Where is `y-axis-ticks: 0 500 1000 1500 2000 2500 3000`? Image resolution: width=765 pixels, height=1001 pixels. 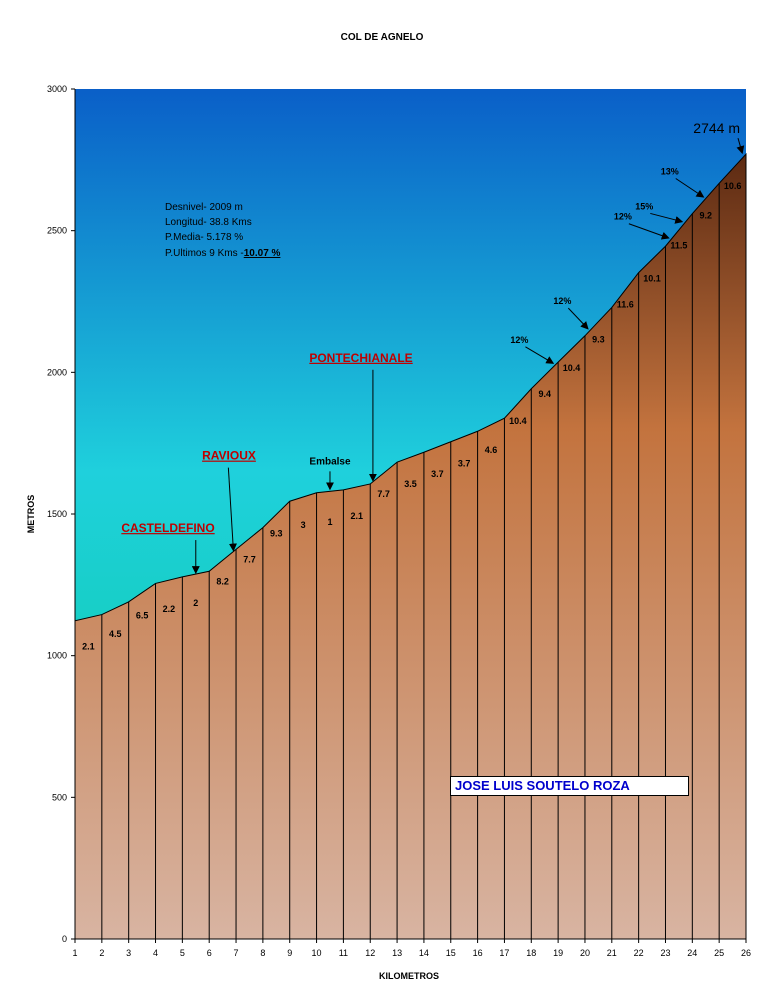 y-axis-ticks: 0 500 1000 1500 2000 2500 3000 is located at coordinates (61, 514).